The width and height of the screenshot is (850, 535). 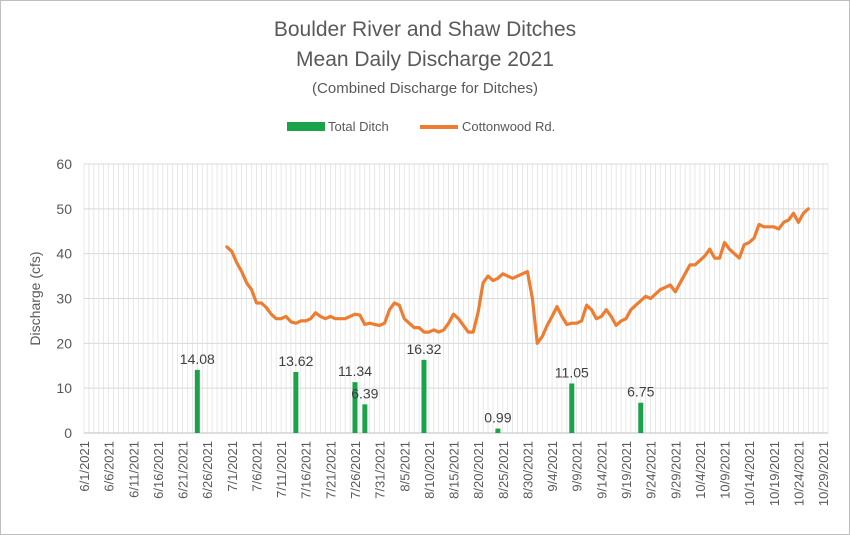 What do you see at coordinates (232, 466) in the screenshot?
I see `x-tick-label: 7/1/2021` at bounding box center [232, 466].